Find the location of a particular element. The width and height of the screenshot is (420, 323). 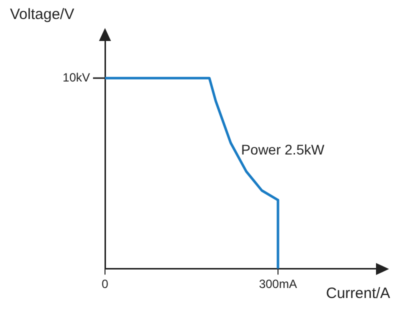

x-tick-label: 300mA is located at coordinates (277, 284).